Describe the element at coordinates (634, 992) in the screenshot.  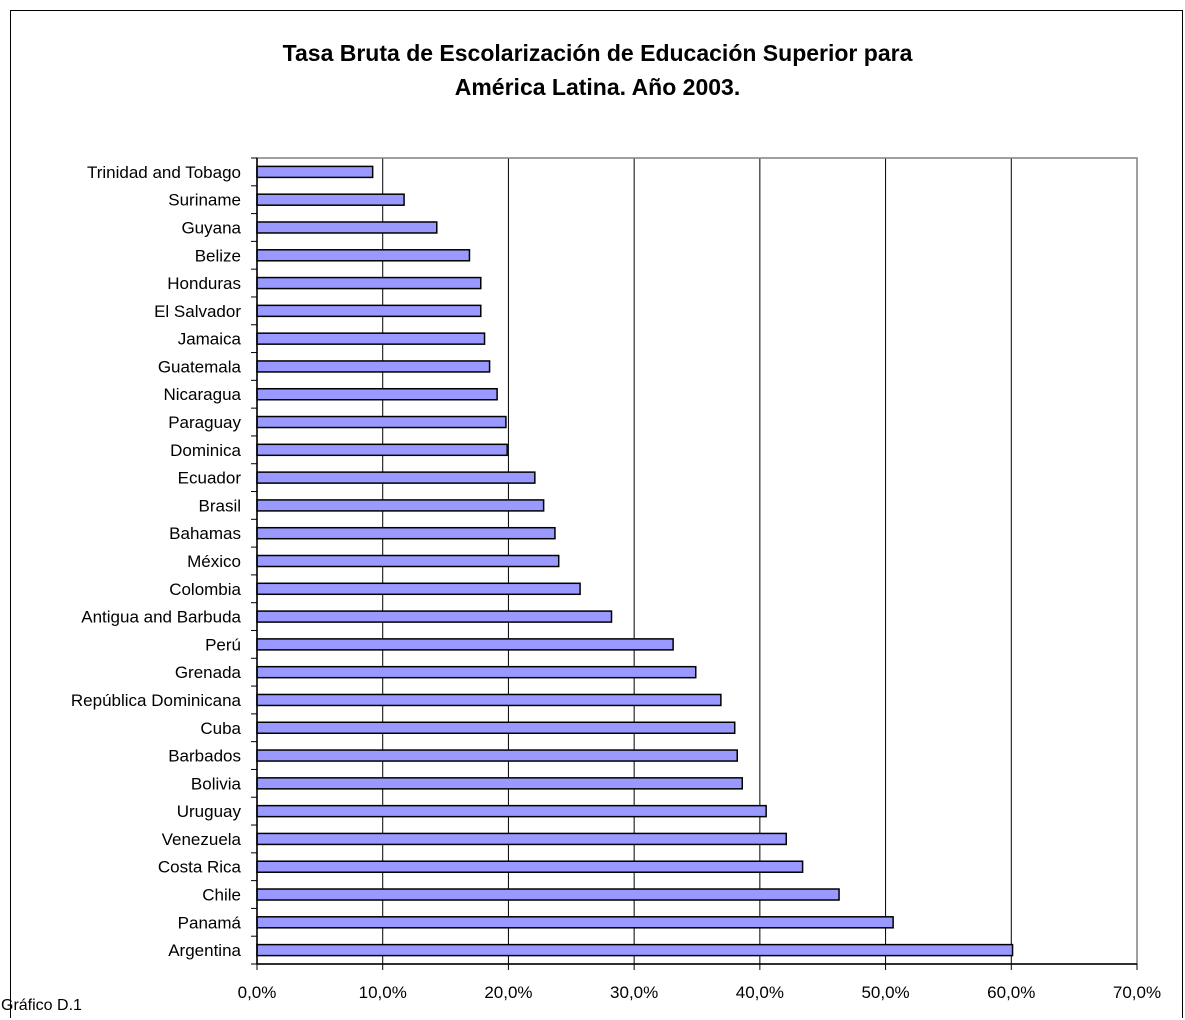
I see `x-tick-label: 30,0%` at that location.